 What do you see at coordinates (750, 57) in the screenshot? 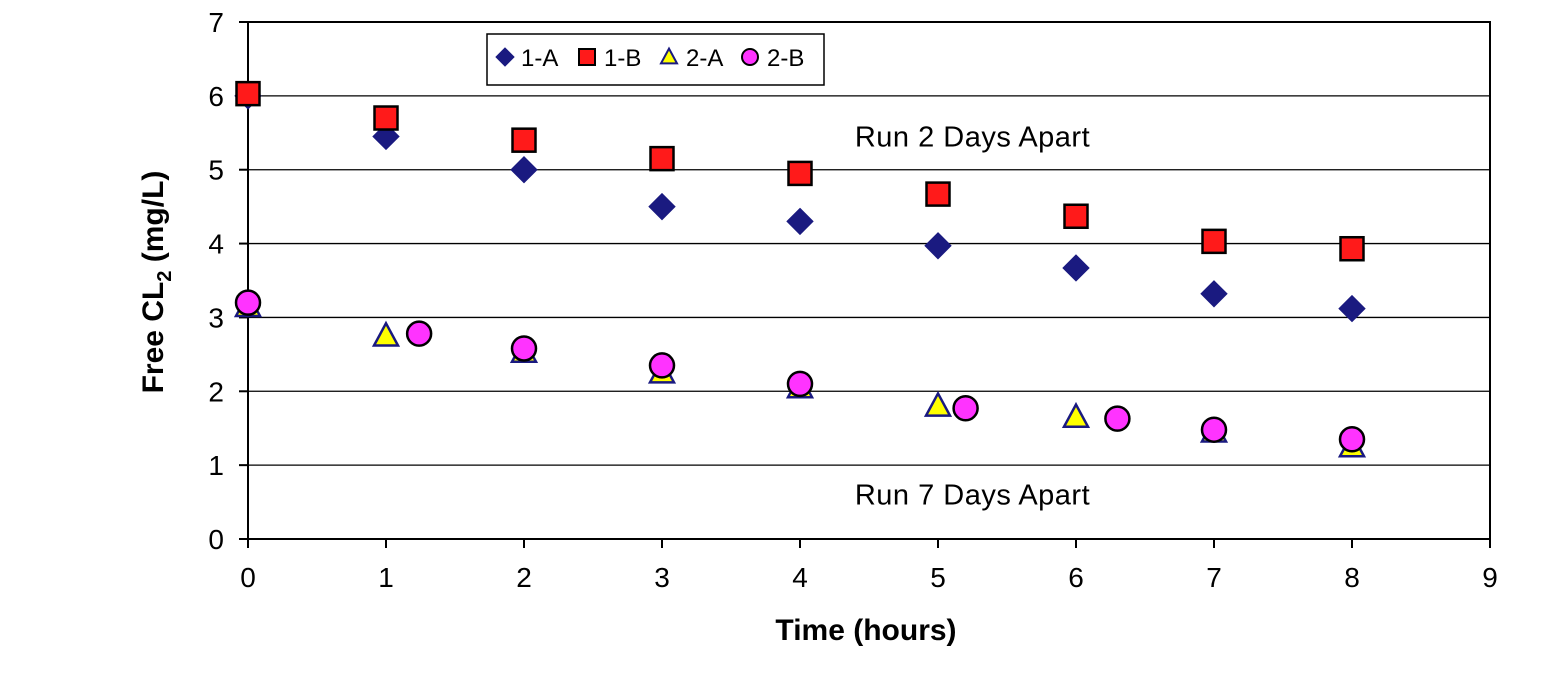
I see `legend-marker-2-B` at bounding box center [750, 57].